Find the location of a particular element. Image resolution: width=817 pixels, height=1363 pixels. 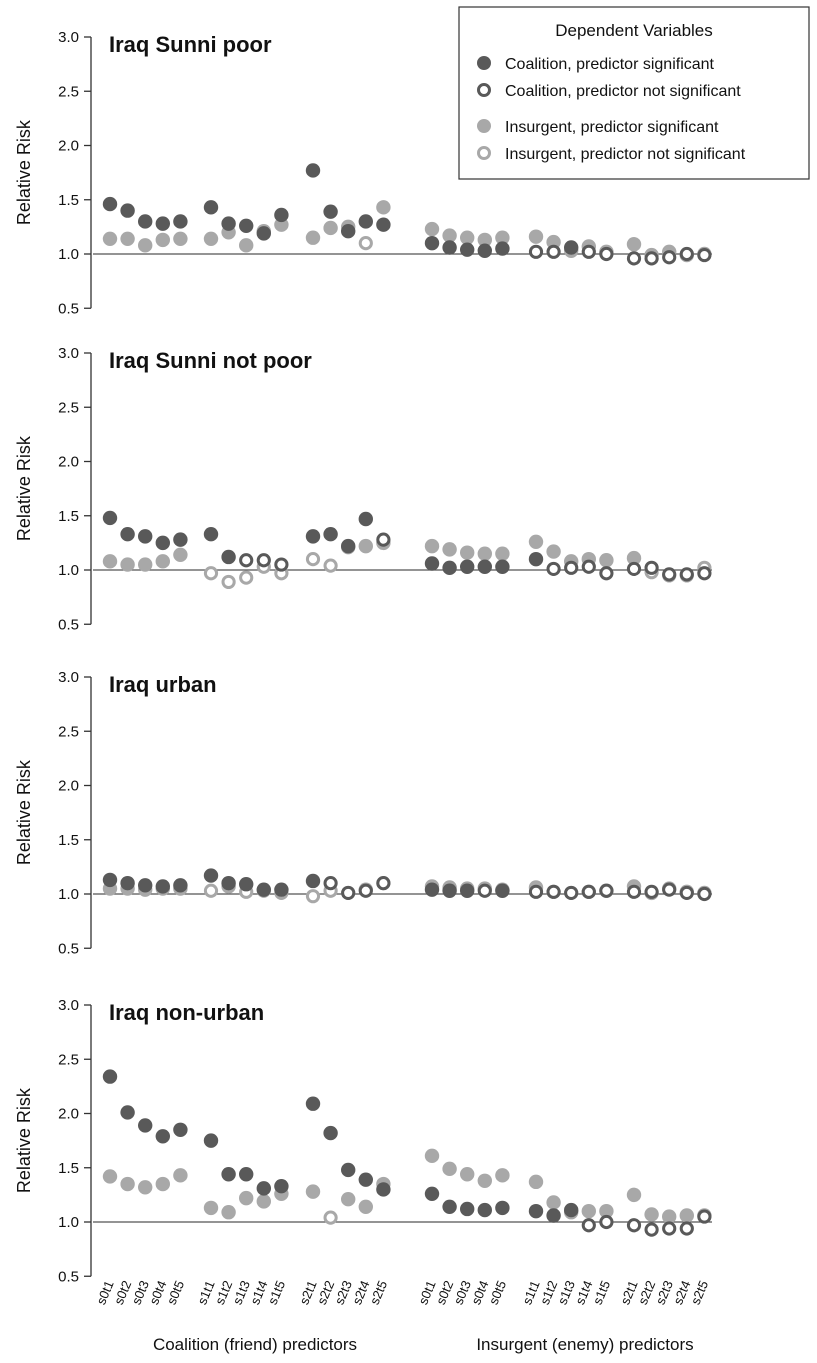

y-tick-label: 2.5 is located at coordinates (68, 91).